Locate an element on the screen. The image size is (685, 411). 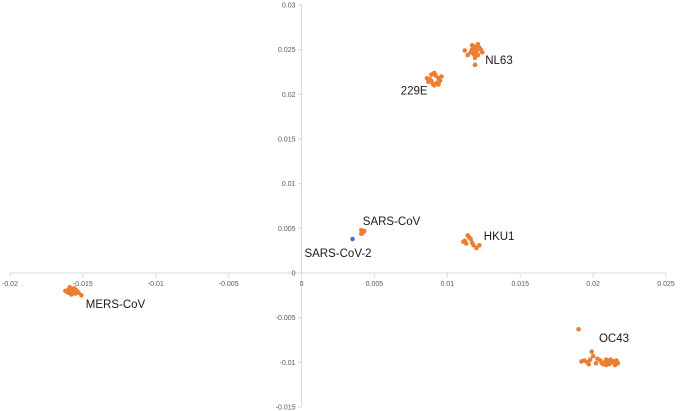
y-tick-label: 0.025 is located at coordinates (287, 50).